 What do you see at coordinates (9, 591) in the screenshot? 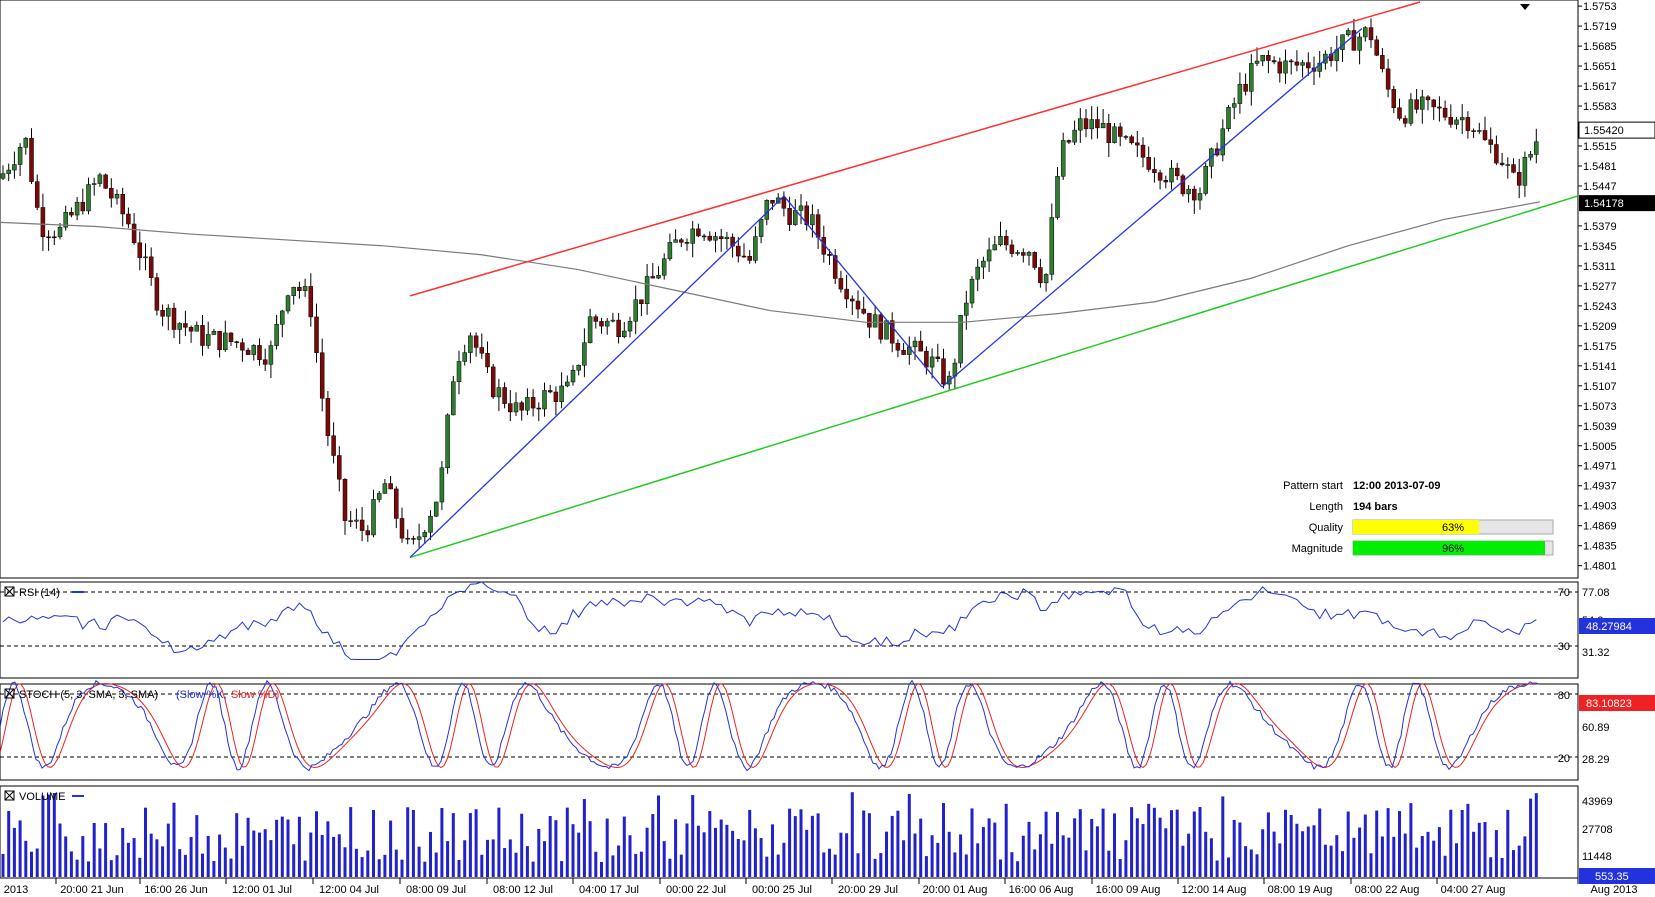
I see `rsi-close-icon` at bounding box center [9, 591].